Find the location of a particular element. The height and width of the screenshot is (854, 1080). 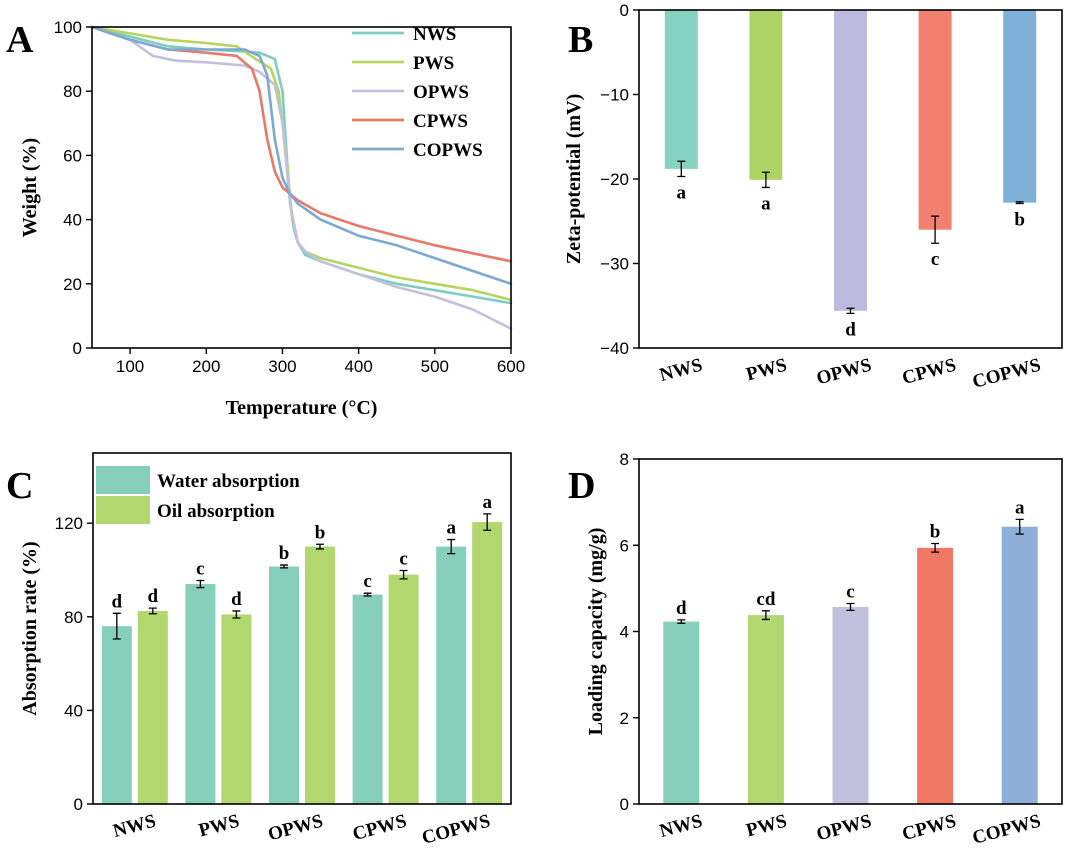

bar-nws-water is located at coordinates (116, 715).